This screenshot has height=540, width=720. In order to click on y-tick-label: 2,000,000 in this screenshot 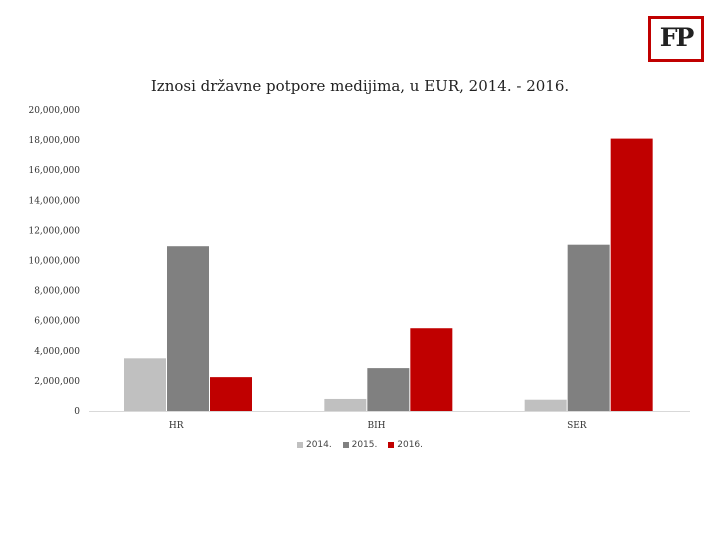, I will do `click(57, 382)`.